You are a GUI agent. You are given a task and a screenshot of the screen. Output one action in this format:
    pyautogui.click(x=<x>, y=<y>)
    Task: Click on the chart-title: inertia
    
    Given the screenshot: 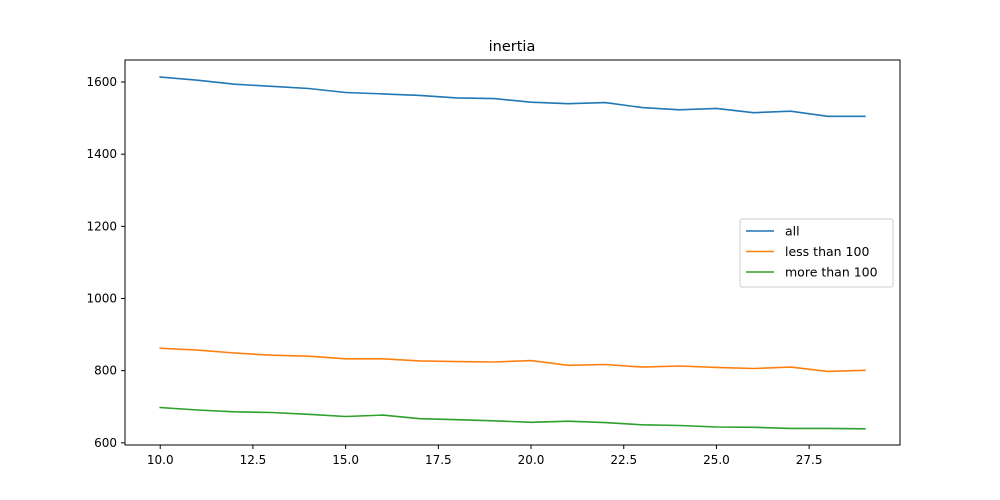 What is the action you would take?
    pyautogui.click(x=512, y=47)
    